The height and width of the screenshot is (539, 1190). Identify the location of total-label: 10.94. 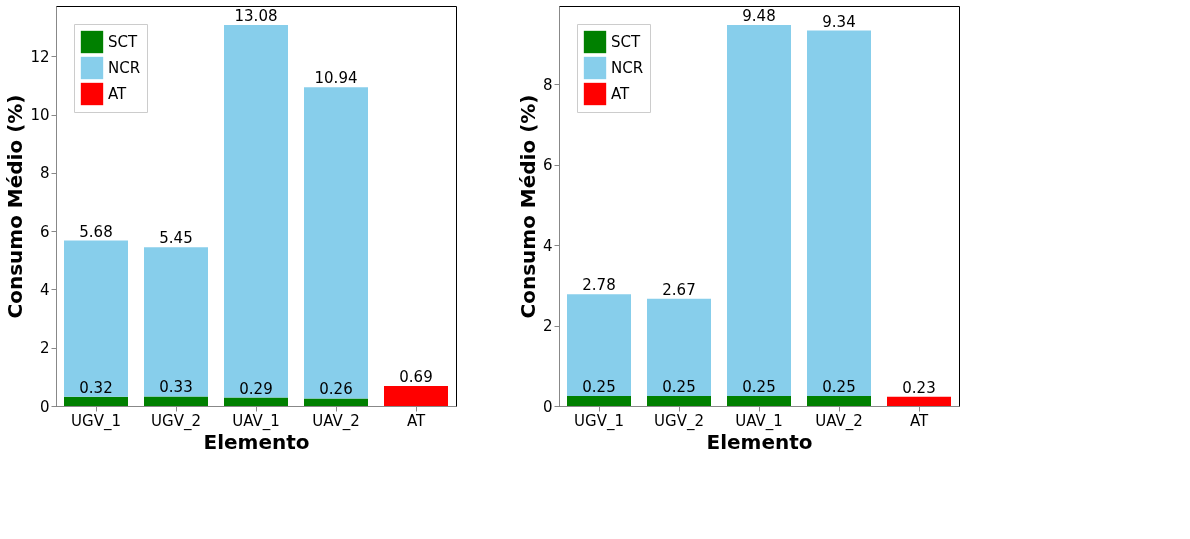
(336, 78).